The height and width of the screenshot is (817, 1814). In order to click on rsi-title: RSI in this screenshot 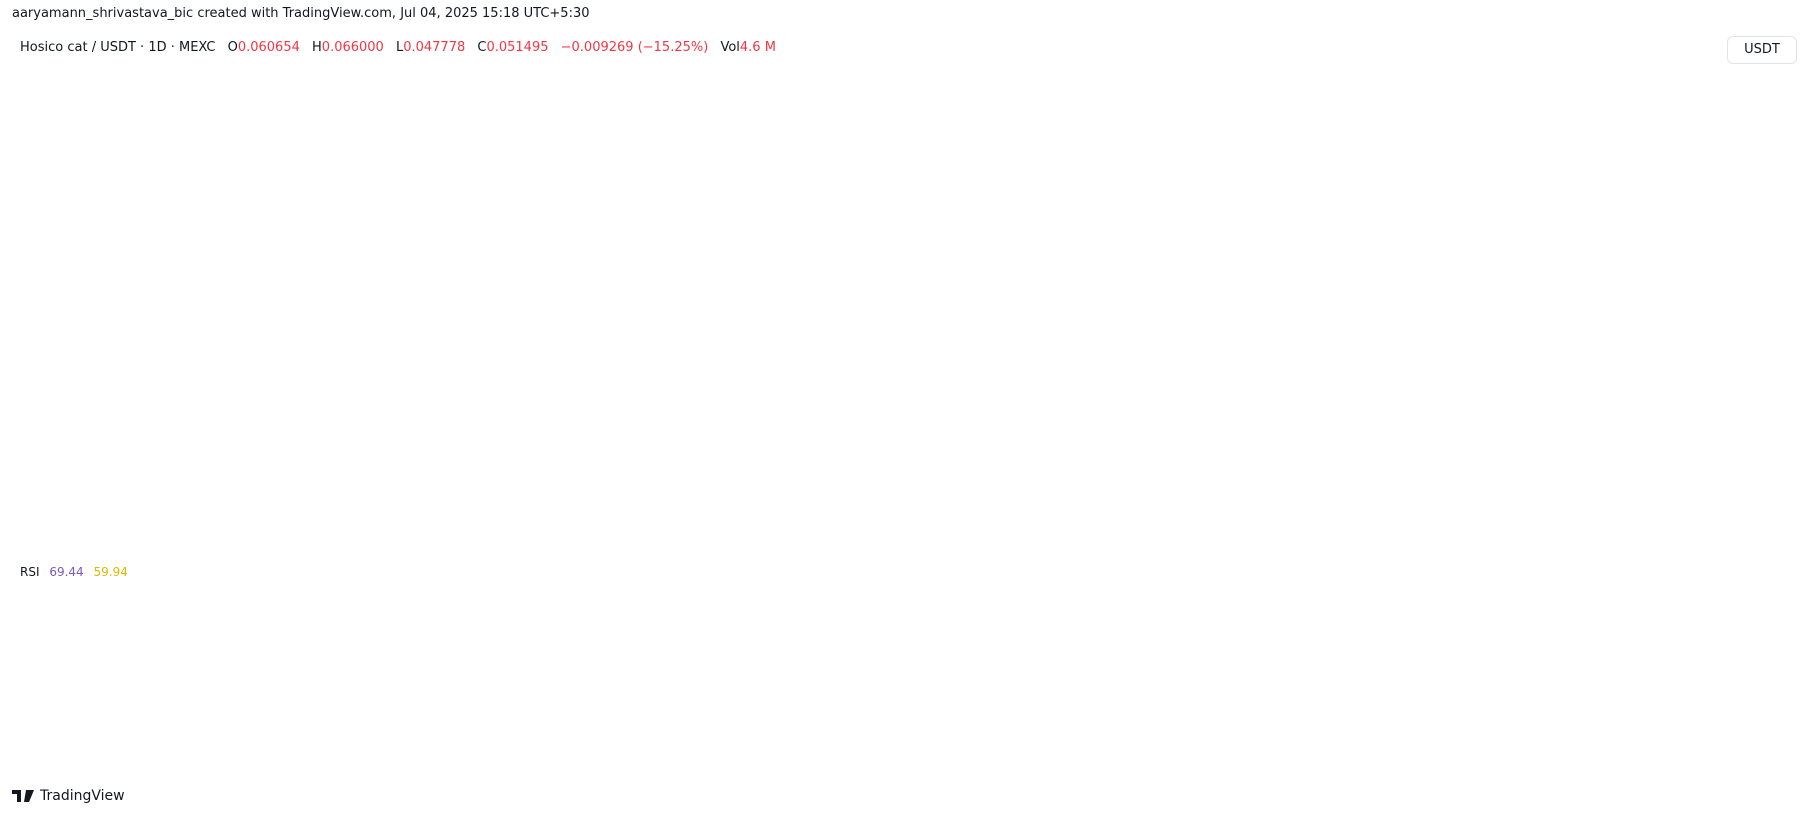, I will do `click(30, 572)`.